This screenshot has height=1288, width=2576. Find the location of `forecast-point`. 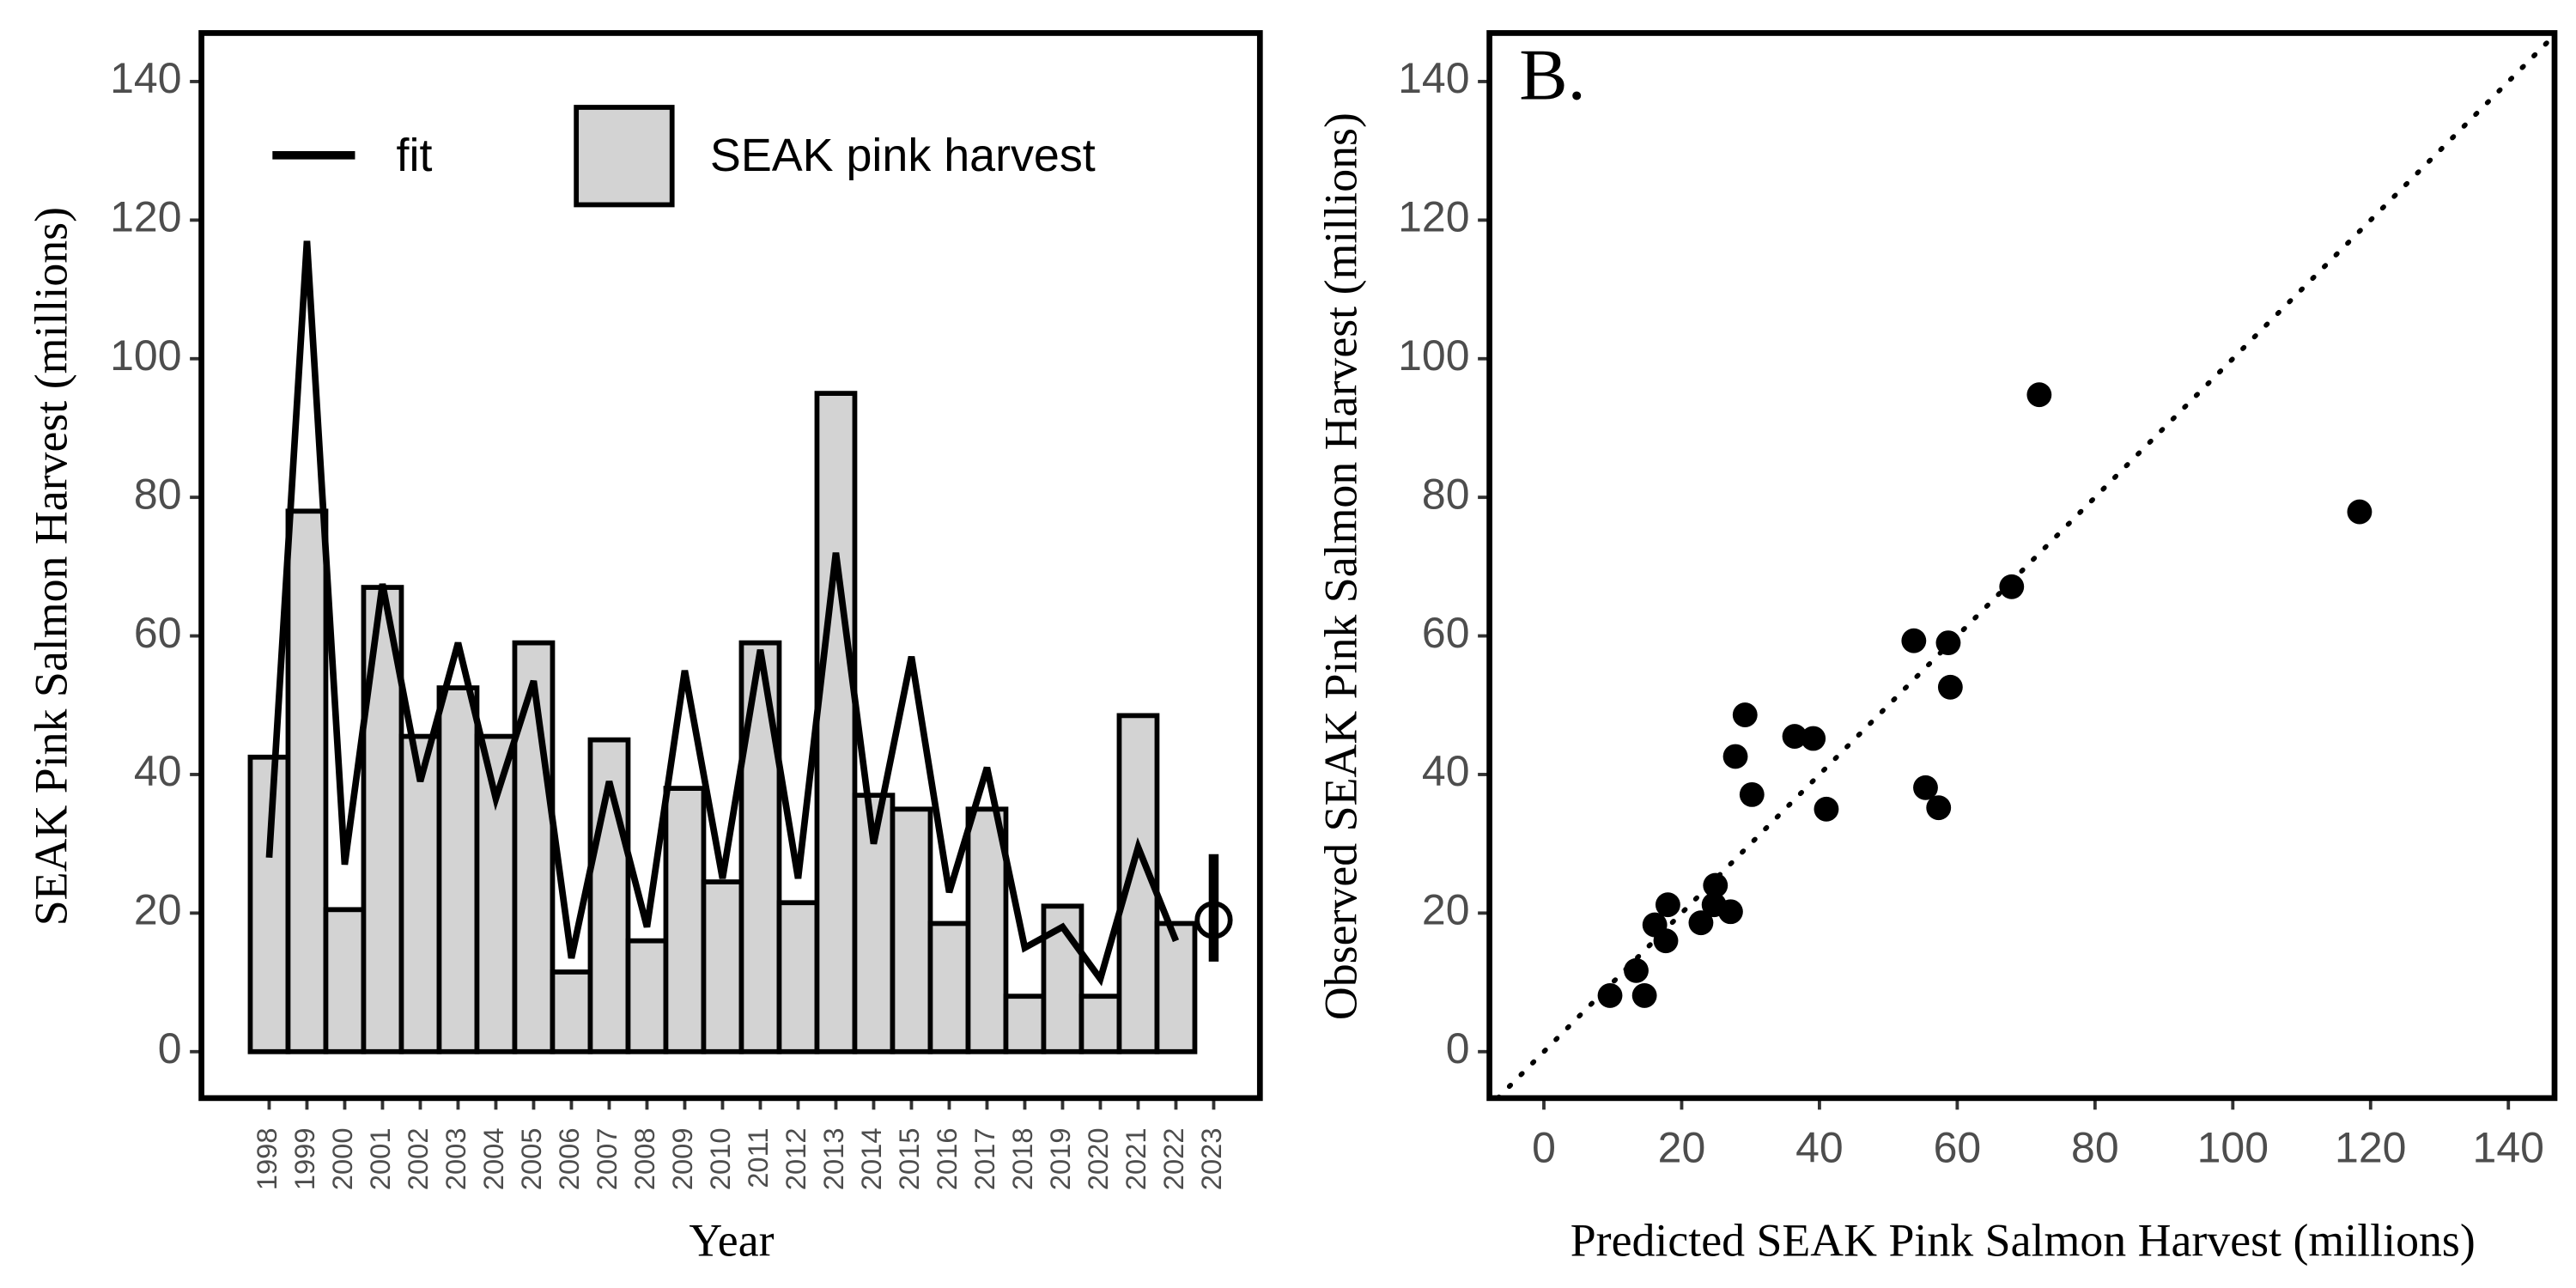

forecast-point is located at coordinates (1213, 920).